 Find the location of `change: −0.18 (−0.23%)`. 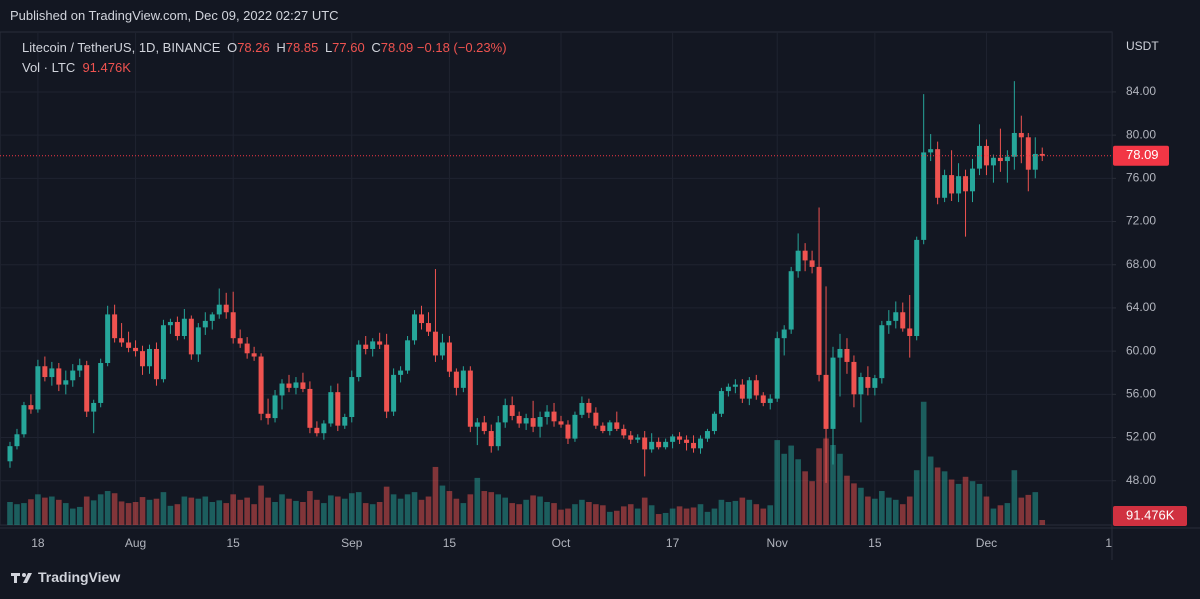

change: −0.18 (−0.23%) is located at coordinates (461, 47).